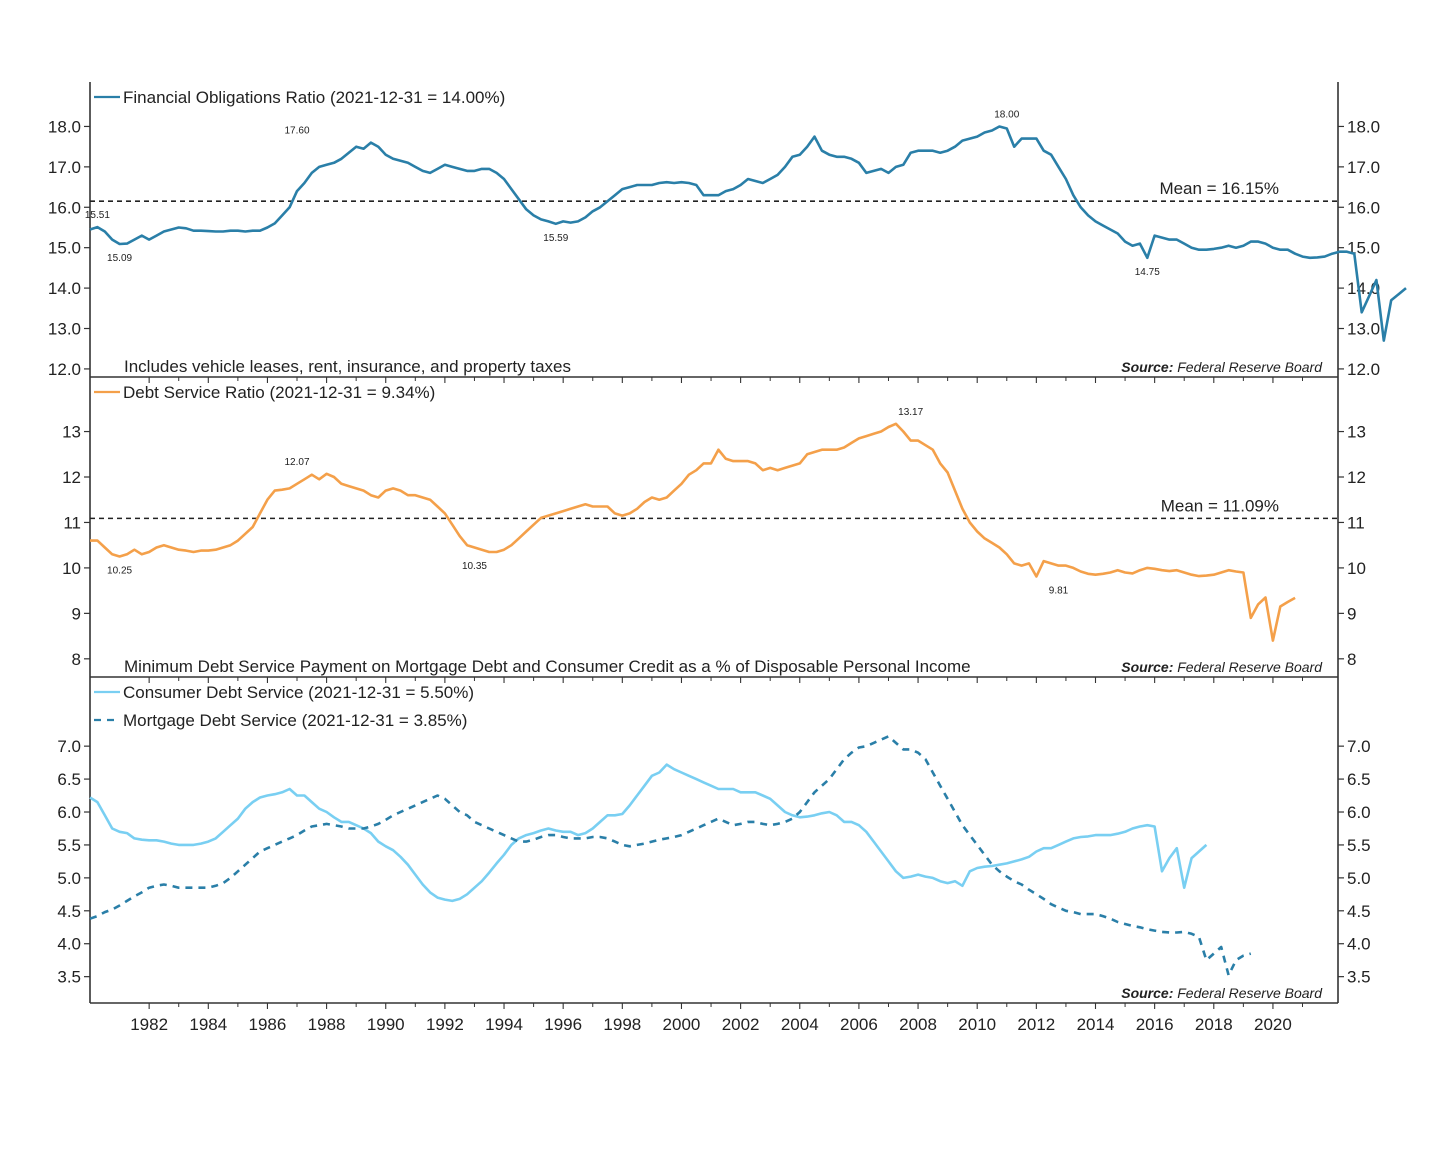 This screenshot has height=1157, width=1440. Describe the element at coordinates (119, 571) in the screenshot. I see `data-label: 10.25` at that location.